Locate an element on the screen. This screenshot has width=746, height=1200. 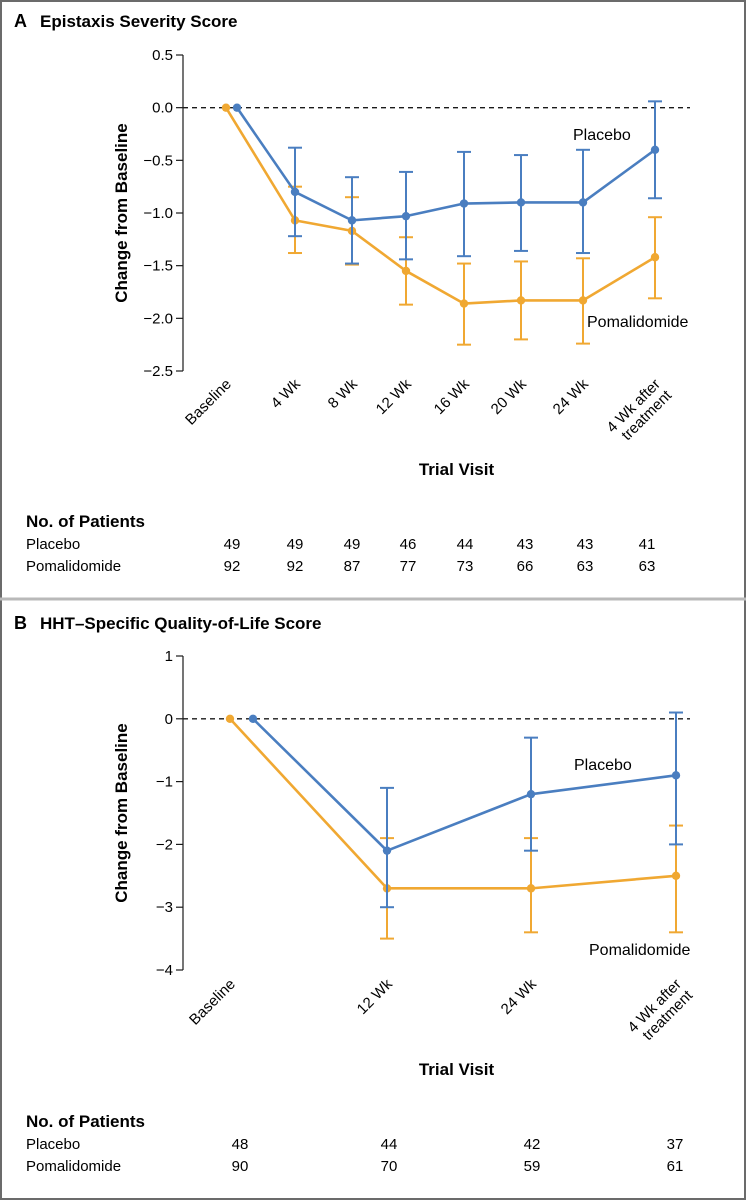
x-tick-label-line: 20 Wk is located at coordinates (509, 396).